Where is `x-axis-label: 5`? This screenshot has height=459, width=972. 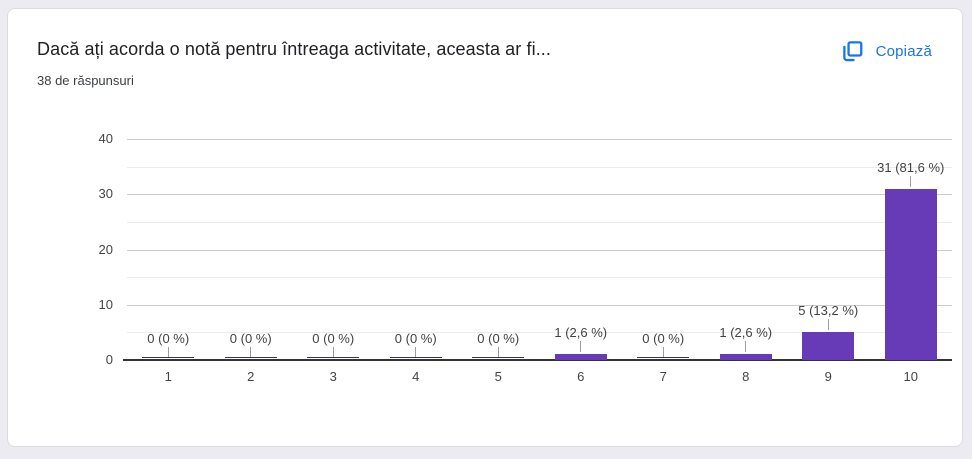 x-axis-label: 5 is located at coordinates (498, 376).